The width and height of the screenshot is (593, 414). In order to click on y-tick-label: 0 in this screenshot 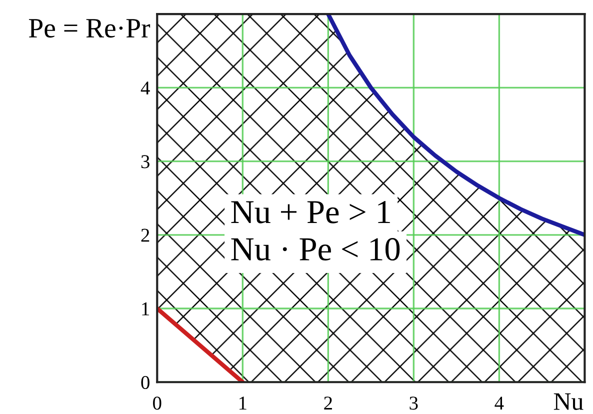, I will do `click(145, 383)`.